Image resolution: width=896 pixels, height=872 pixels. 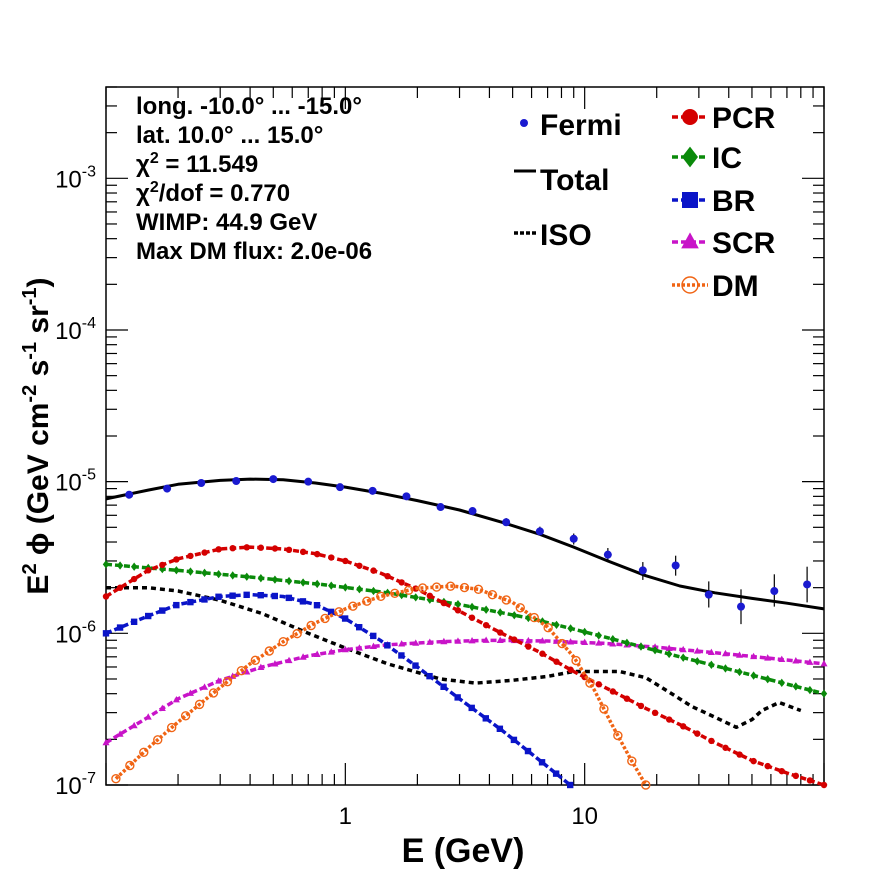 I want to click on series-line-br, so click(x=338, y=689).